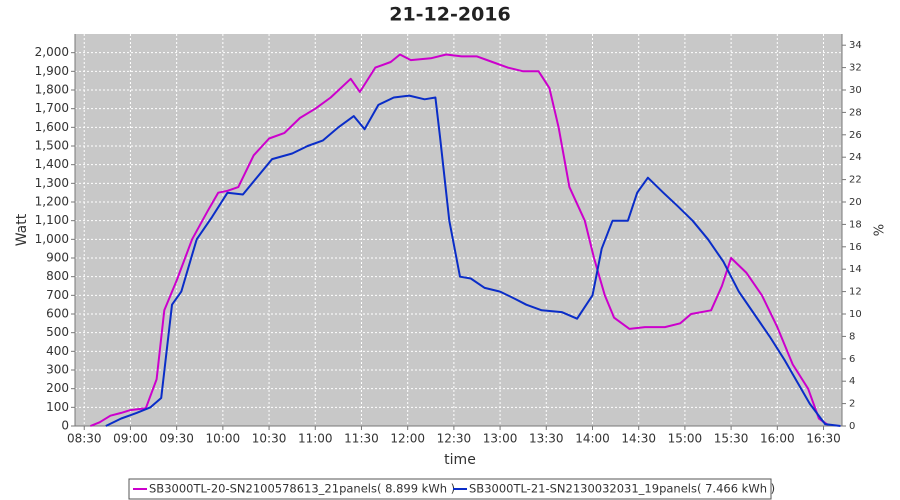 The width and height of the screenshot is (900, 500). Describe the element at coordinates (57, 388) in the screenshot. I see `y-tick-label: 200` at that location.